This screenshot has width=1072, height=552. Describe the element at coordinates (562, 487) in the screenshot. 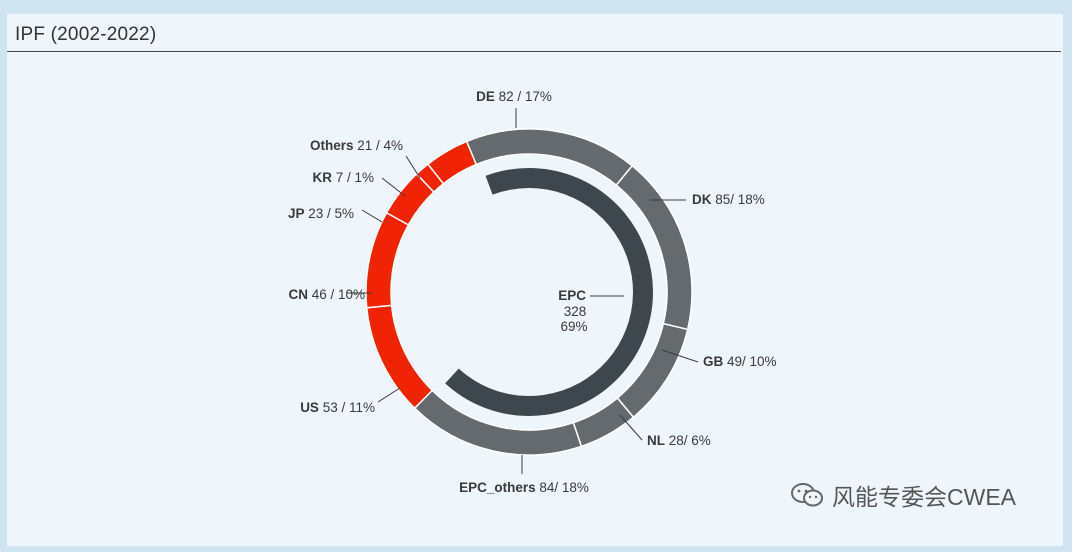

I see `slice-label-value: 84/ 18%` at that location.